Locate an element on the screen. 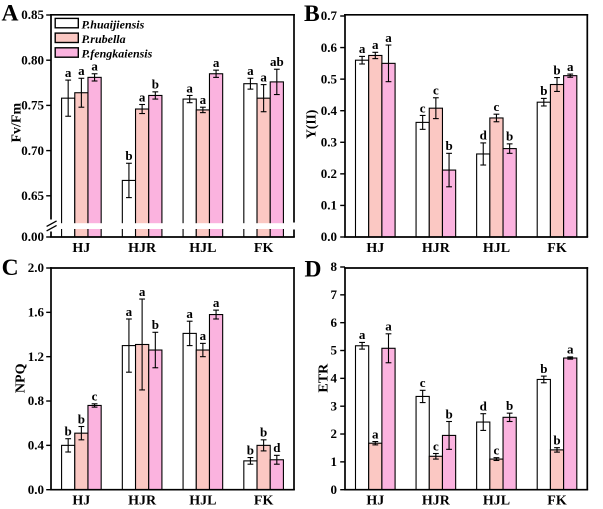 The width and height of the screenshot is (603, 509). svg-text: 0.70 is located at coordinates (32, 150).